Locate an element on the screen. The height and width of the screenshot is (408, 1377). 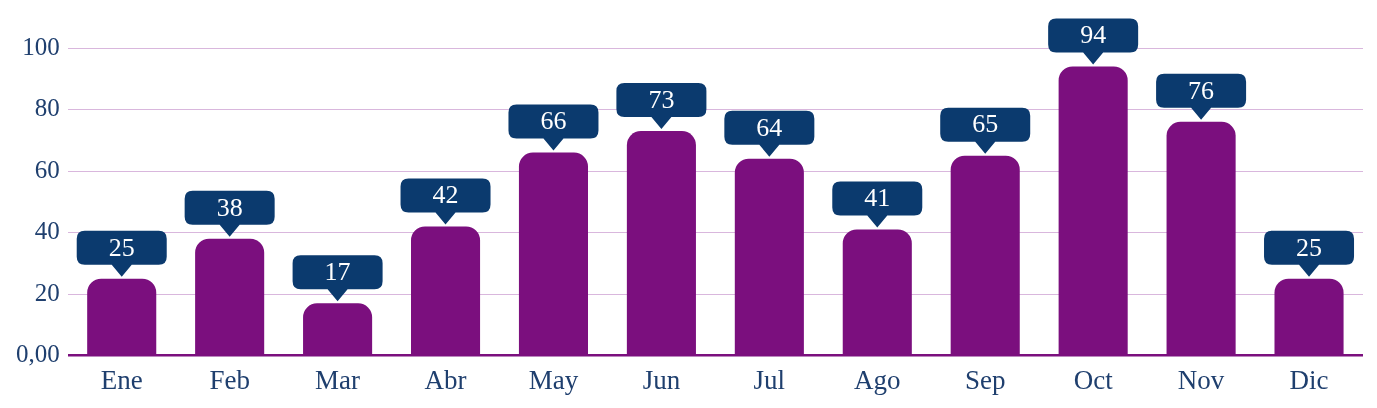
y-tick-label: 0,00 is located at coordinates (38, 354).